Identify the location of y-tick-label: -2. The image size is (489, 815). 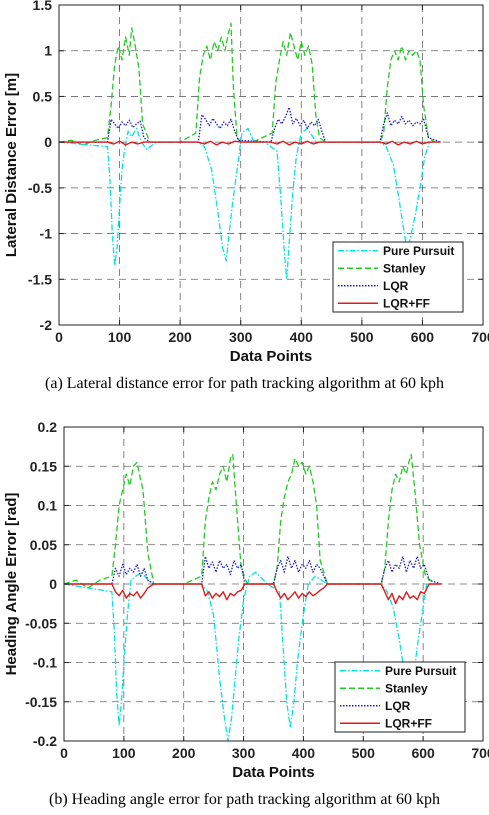
(46, 325).